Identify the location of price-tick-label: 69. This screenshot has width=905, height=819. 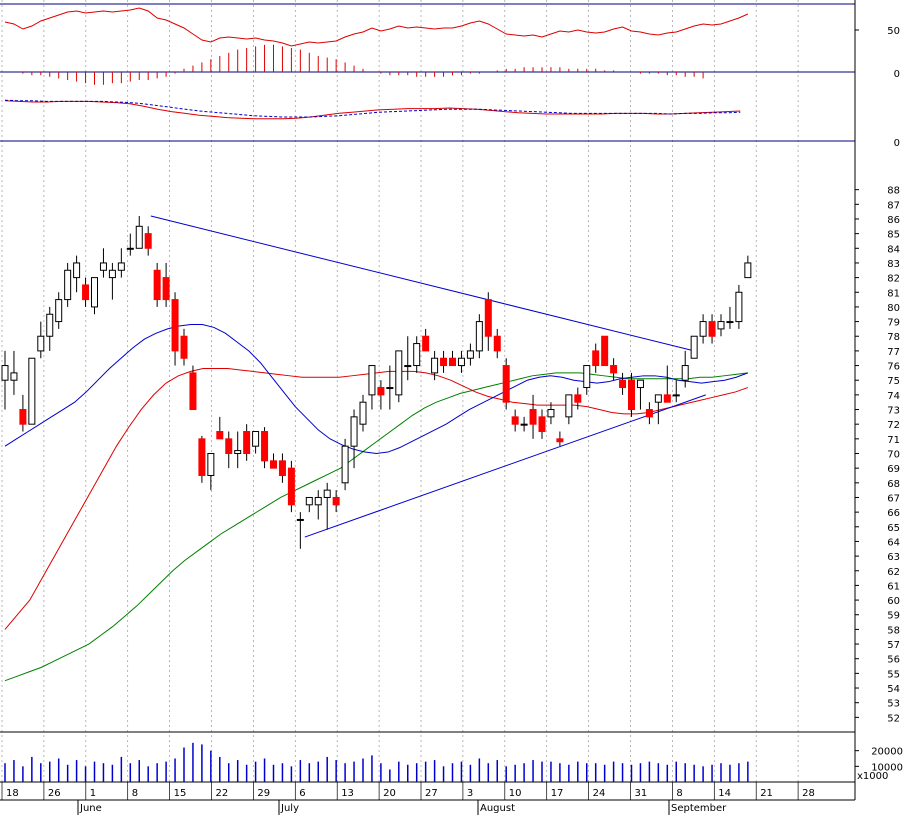
(893, 469).